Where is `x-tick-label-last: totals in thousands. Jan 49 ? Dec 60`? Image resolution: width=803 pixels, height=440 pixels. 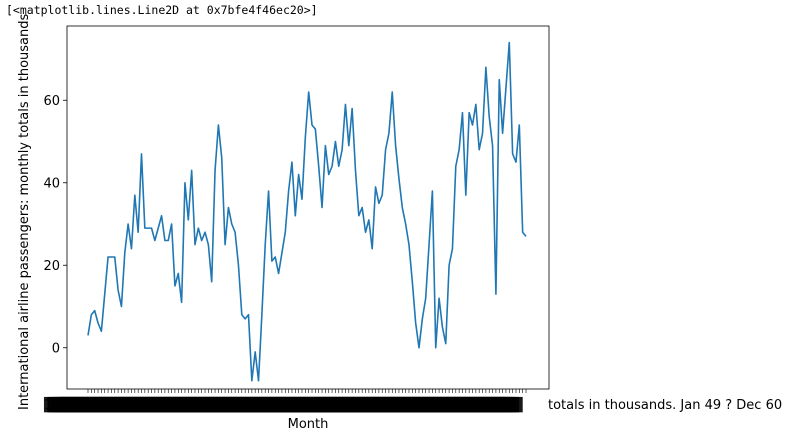 x-tick-label-last: totals in thousands. Jan 49 ? Dec 60 is located at coordinates (665, 405).